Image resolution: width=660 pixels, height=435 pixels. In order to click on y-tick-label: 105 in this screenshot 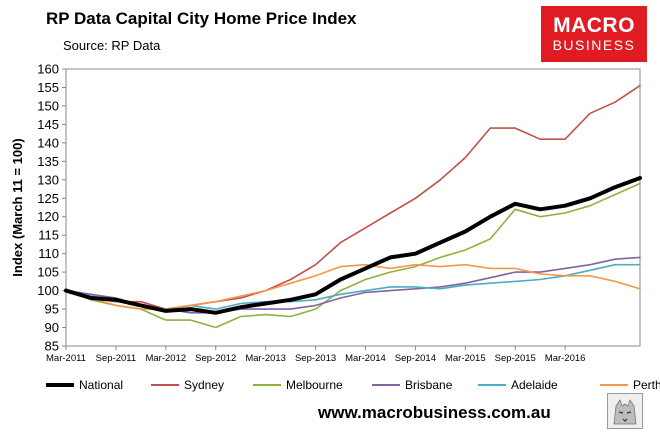, I will do `click(48, 272)`.